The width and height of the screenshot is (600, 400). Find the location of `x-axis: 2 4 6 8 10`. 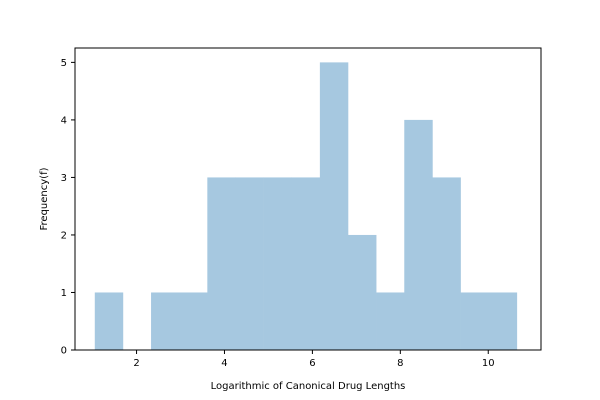

x-axis: 2 4 6 8 10 is located at coordinates (314, 359).